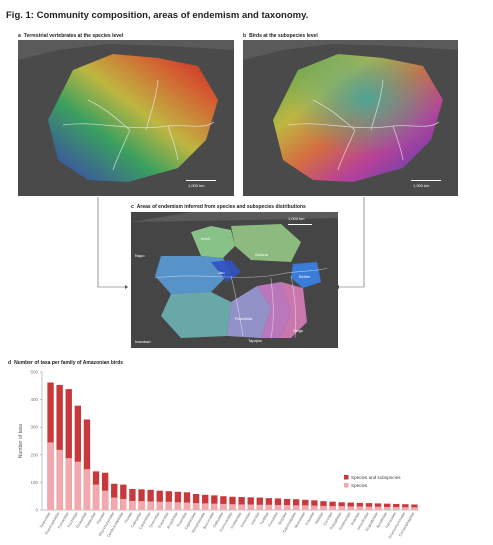 The width and height of the screenshot is (493, 545). Describe the element at coordinates (261, 254) in the screenshot. I see `region-label-guiana: Guiana` at that location.